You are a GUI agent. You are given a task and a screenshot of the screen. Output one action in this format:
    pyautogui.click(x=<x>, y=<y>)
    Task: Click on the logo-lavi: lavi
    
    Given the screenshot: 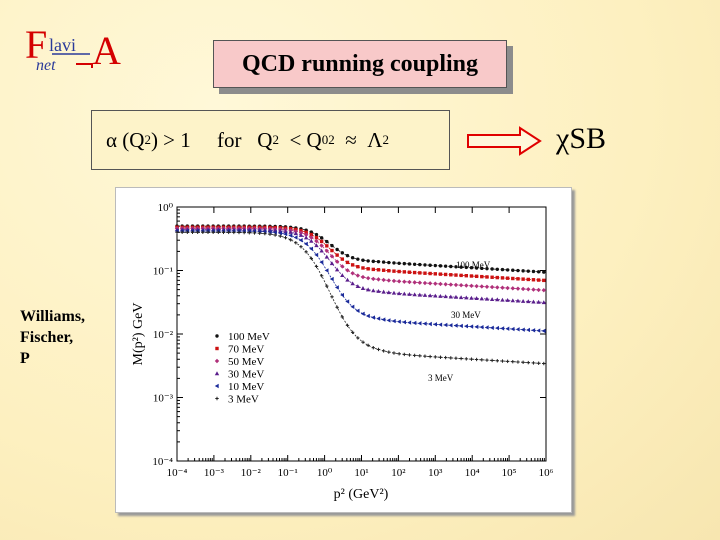 What is the action you would take?
    pyautogui.click(x=62, y=45)
    